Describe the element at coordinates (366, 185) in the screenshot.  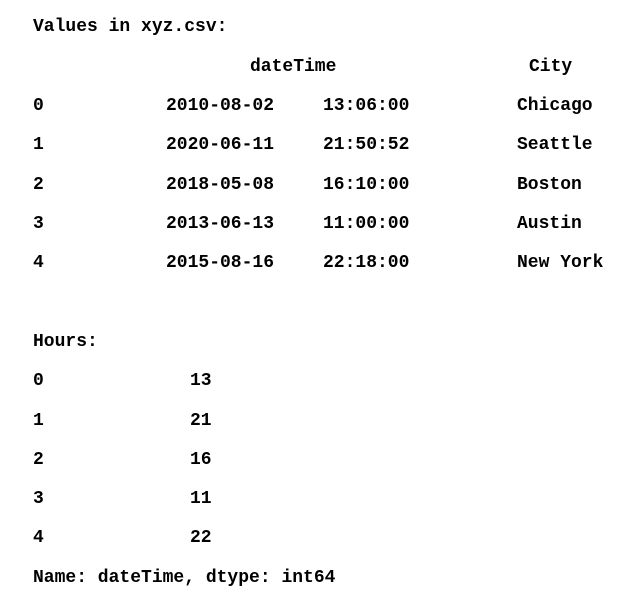
I see `row-time: 16:10:00` at that location.